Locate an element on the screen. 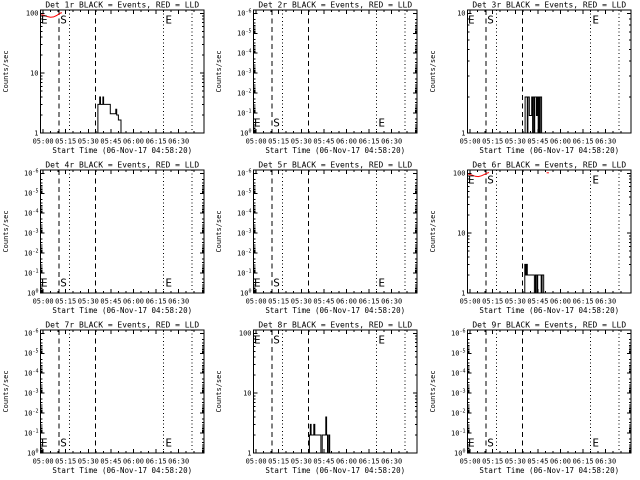 Image resolution: width=640 pixels, height=480 pixels. plot-title: Det 7r BLACK = Events, RED = LLD is located at coordinates (122, 325).